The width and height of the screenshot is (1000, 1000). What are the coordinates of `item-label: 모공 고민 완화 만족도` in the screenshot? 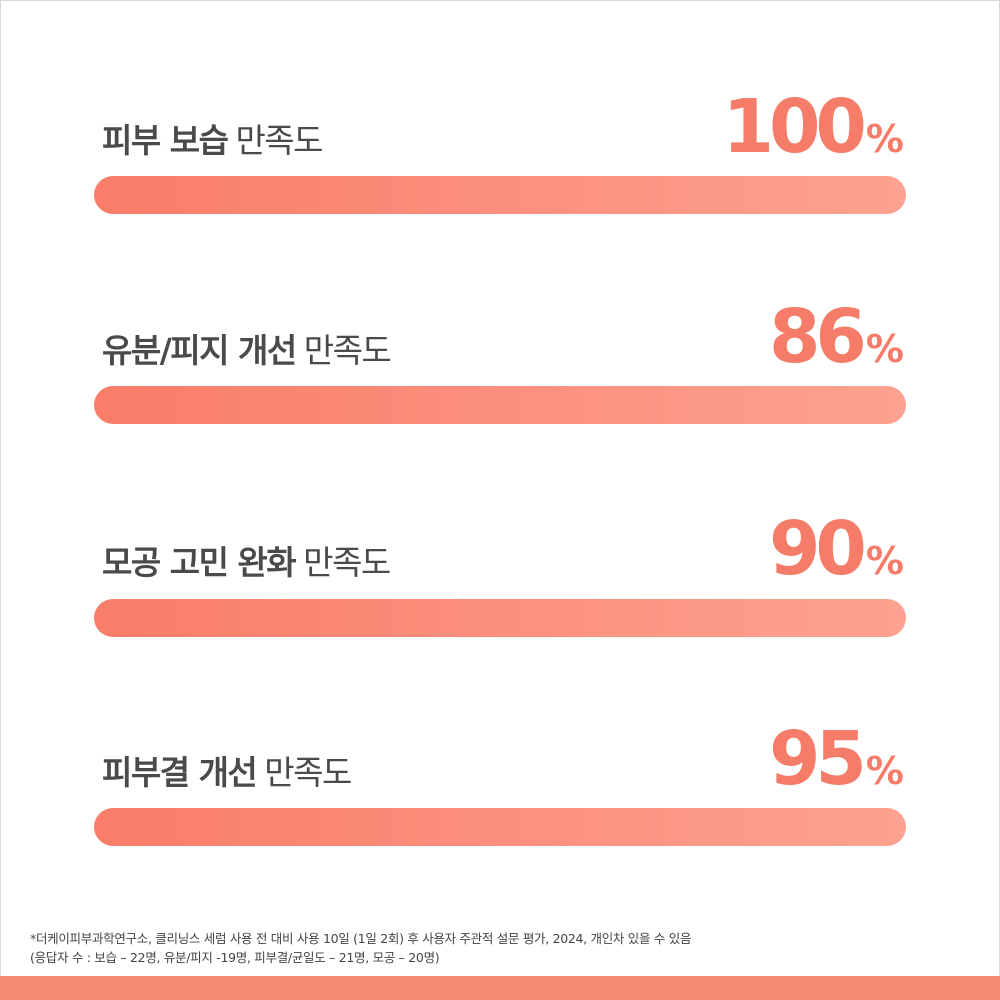 It's located at (246, 560).